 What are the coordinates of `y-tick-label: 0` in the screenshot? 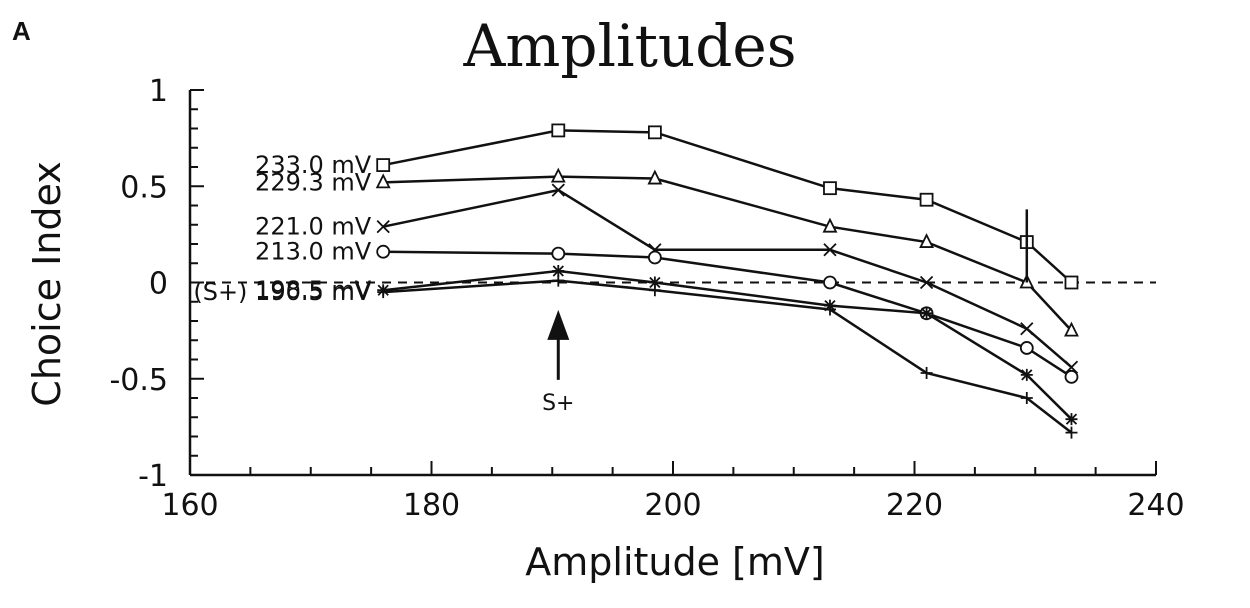 It's located at (158, 284).